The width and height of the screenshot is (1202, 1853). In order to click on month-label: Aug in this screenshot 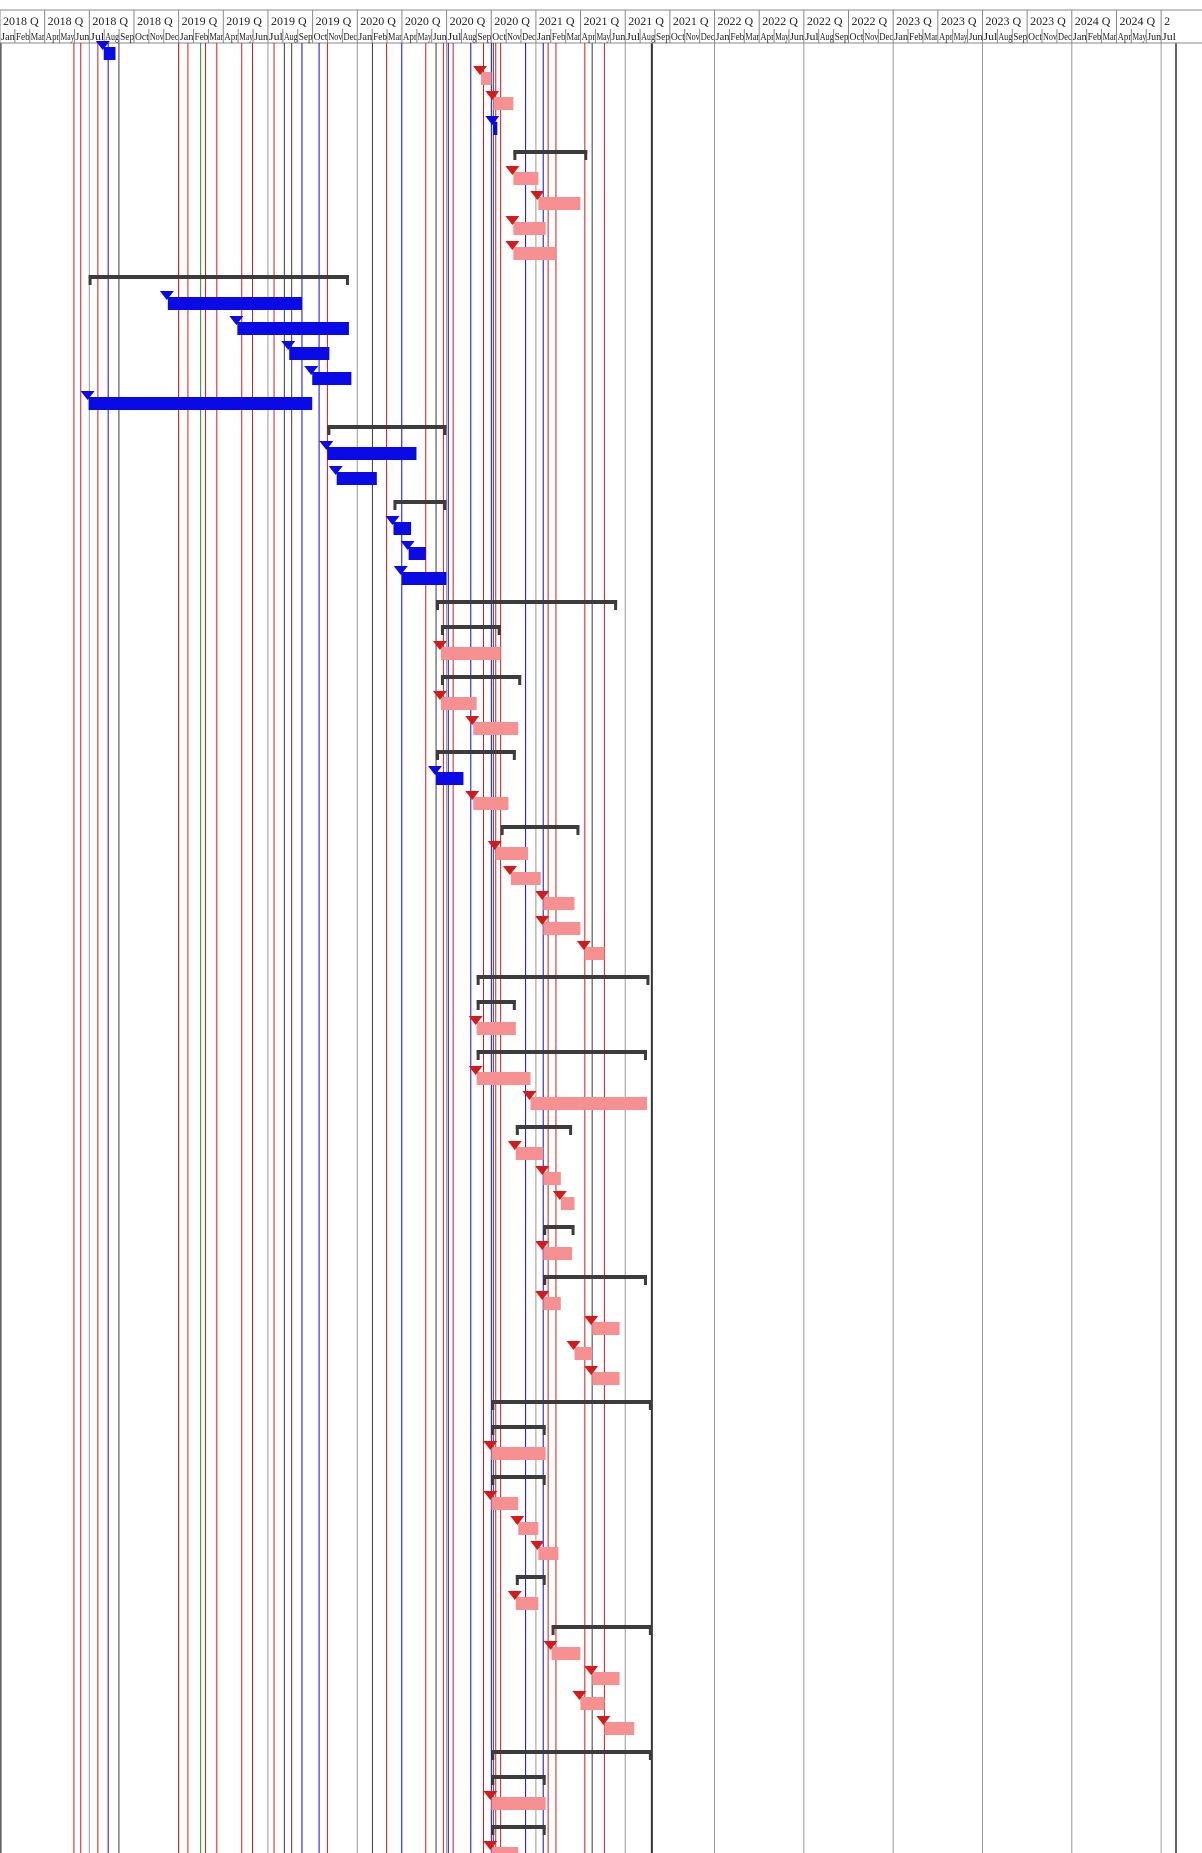, I will do `click(469, 37)`.